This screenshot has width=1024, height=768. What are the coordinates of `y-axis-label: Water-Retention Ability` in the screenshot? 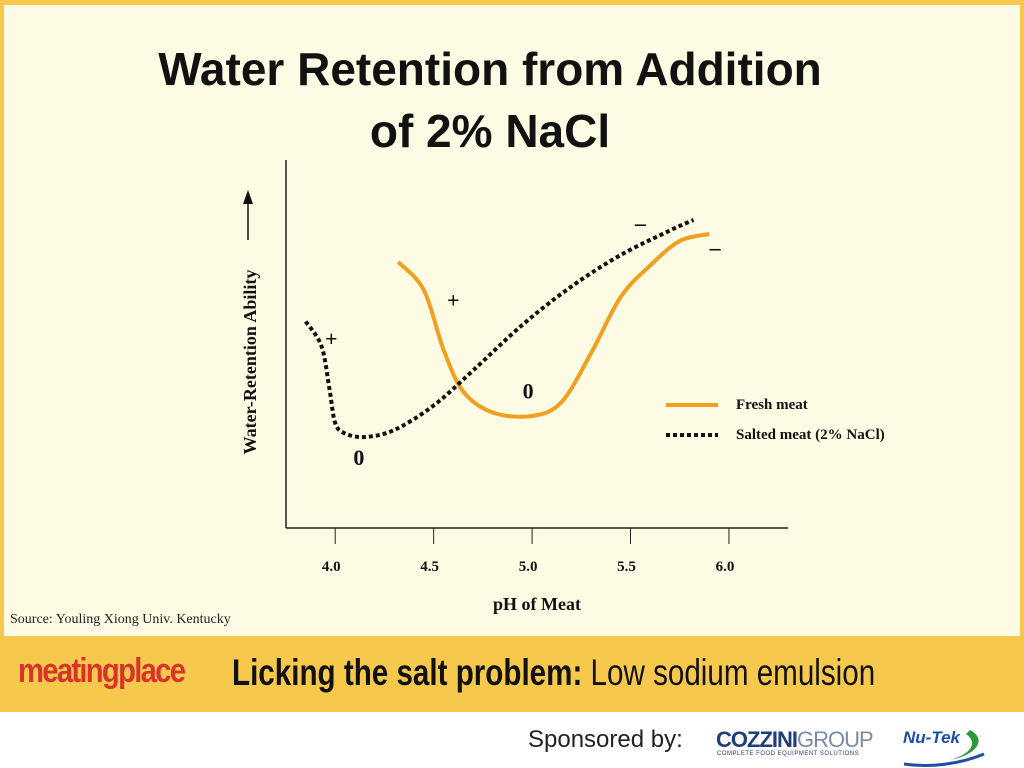 It's located at (250, 362).